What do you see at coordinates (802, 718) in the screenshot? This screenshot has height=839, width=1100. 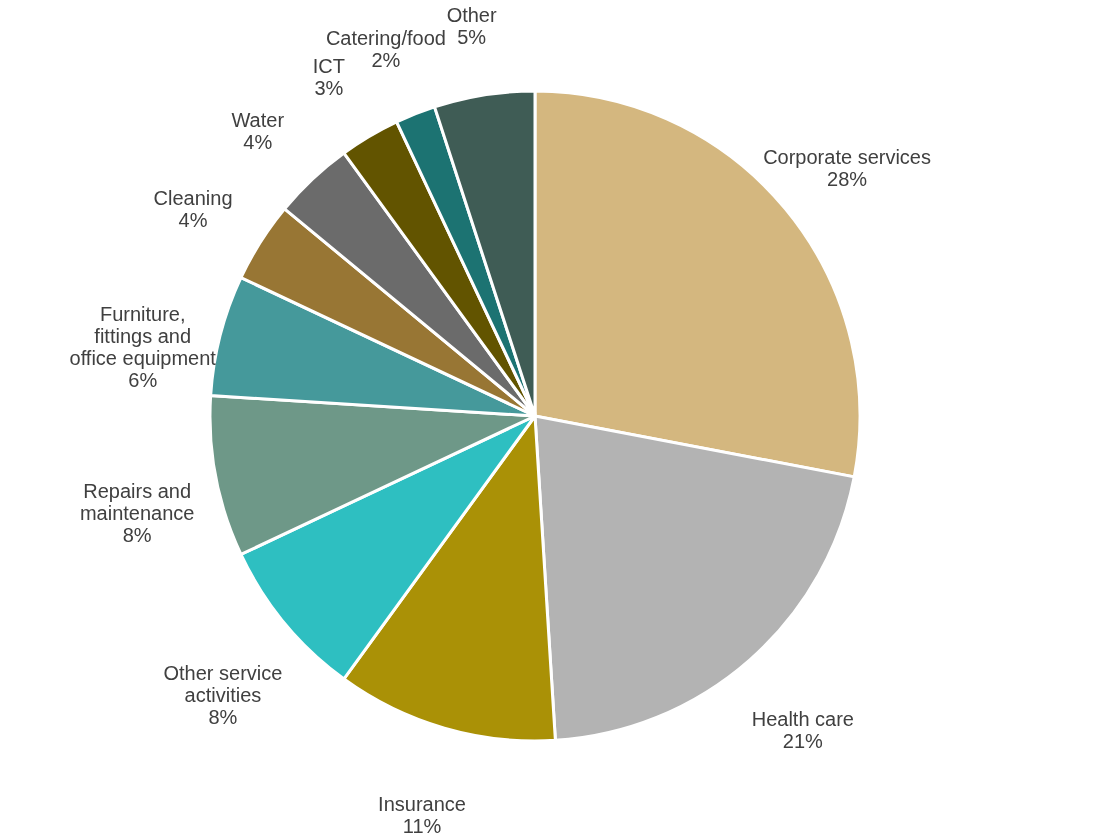 I see `slice-label: Health care` at bounding box center [802, 718].